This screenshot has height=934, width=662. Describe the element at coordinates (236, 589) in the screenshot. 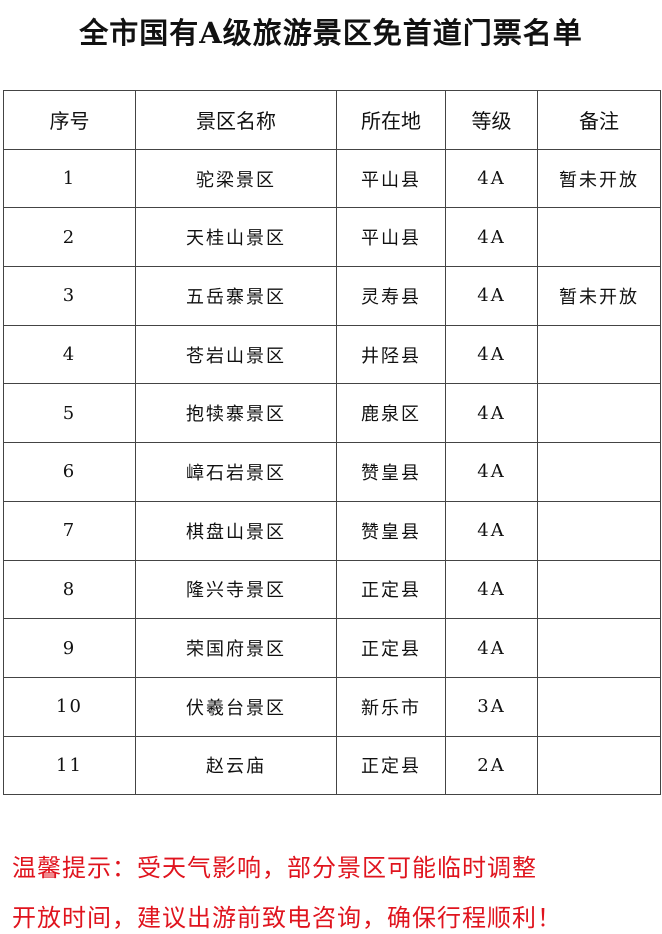

I see `cell-name: 隆兴寺景区` at that location.